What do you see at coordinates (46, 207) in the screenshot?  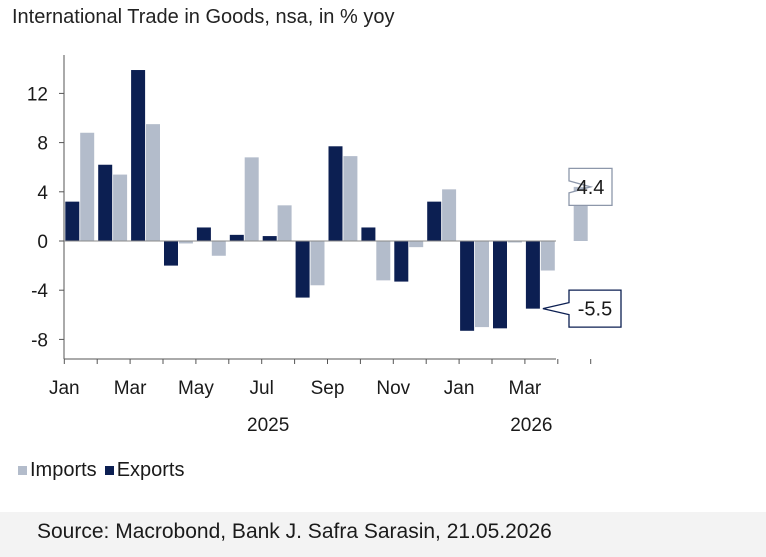 I see `y-axis: 12 8 4 0 -4 -8` at bounding box center [46, 207].